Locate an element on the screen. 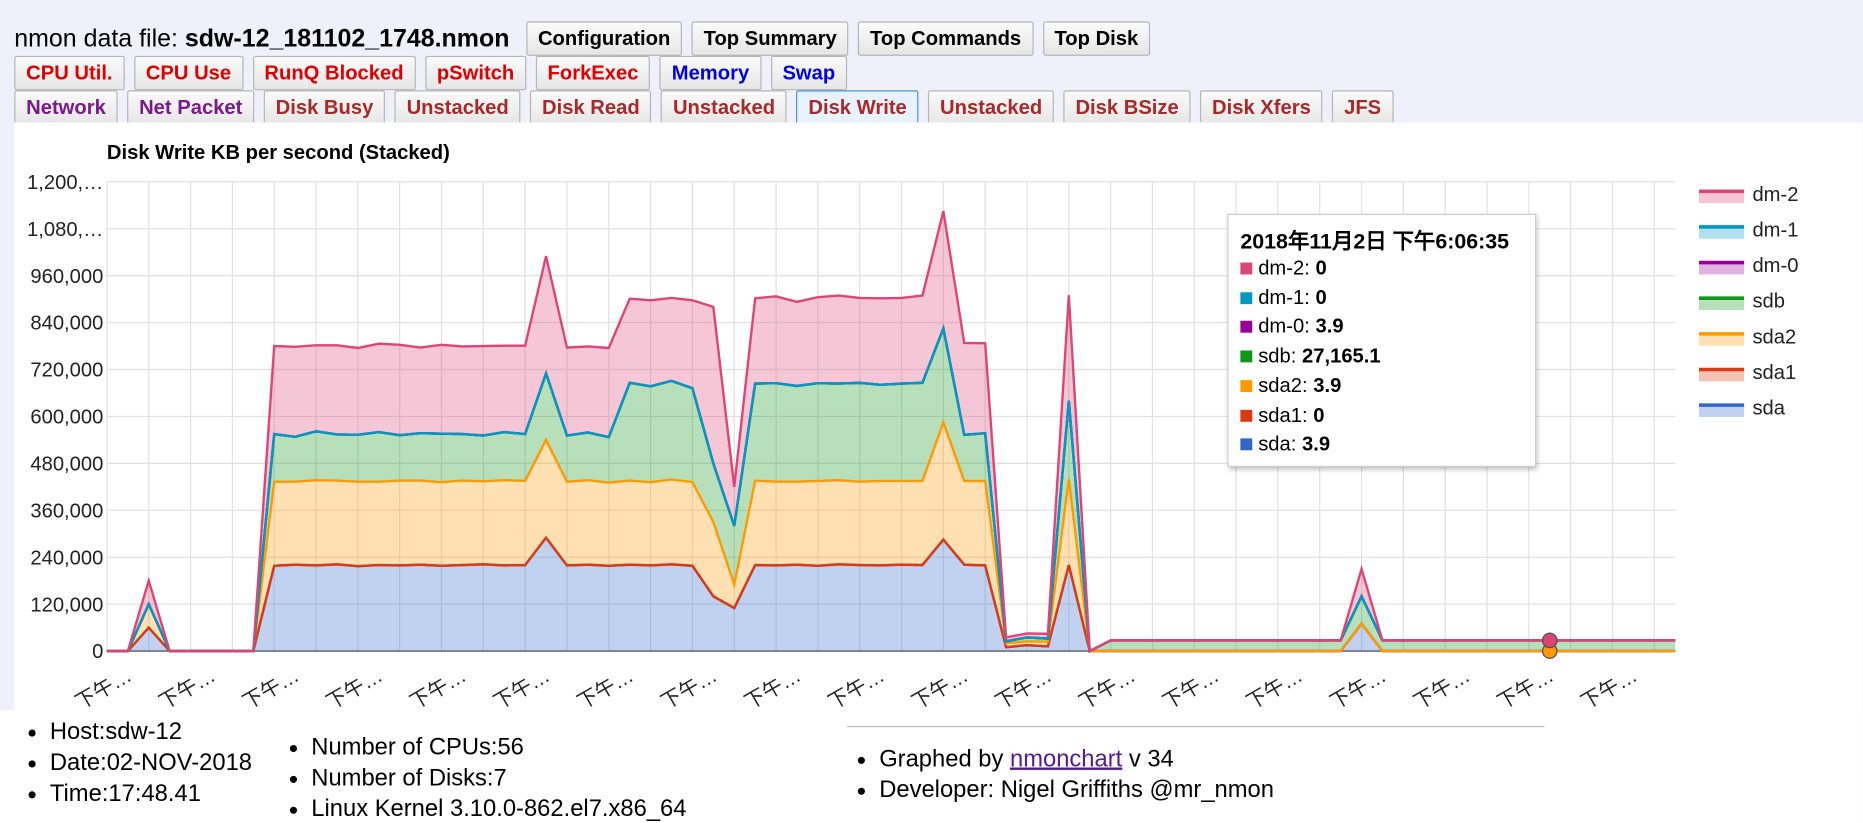  nav-button: Swap is located at coordinates (809, 73).